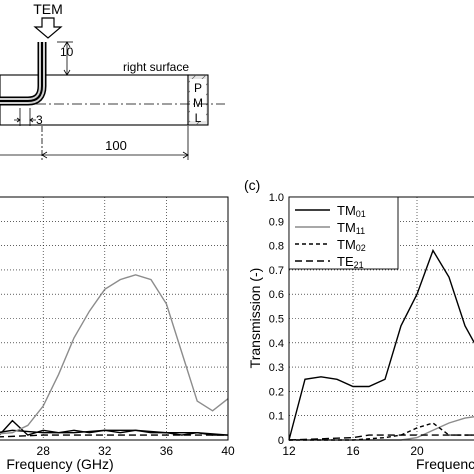 The image size is (474, 474). Describe the element at coordinates (350, 262) in the screenshot. I see `legend-label: TE21` at that location.